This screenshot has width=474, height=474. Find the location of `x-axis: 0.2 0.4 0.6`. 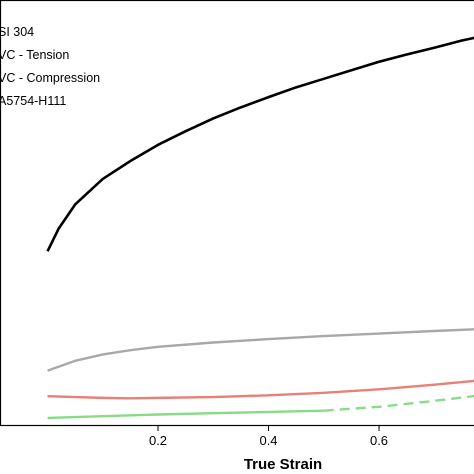

x-axis: 0.2 0.4 0.6 is located at coordinates (268, 437).